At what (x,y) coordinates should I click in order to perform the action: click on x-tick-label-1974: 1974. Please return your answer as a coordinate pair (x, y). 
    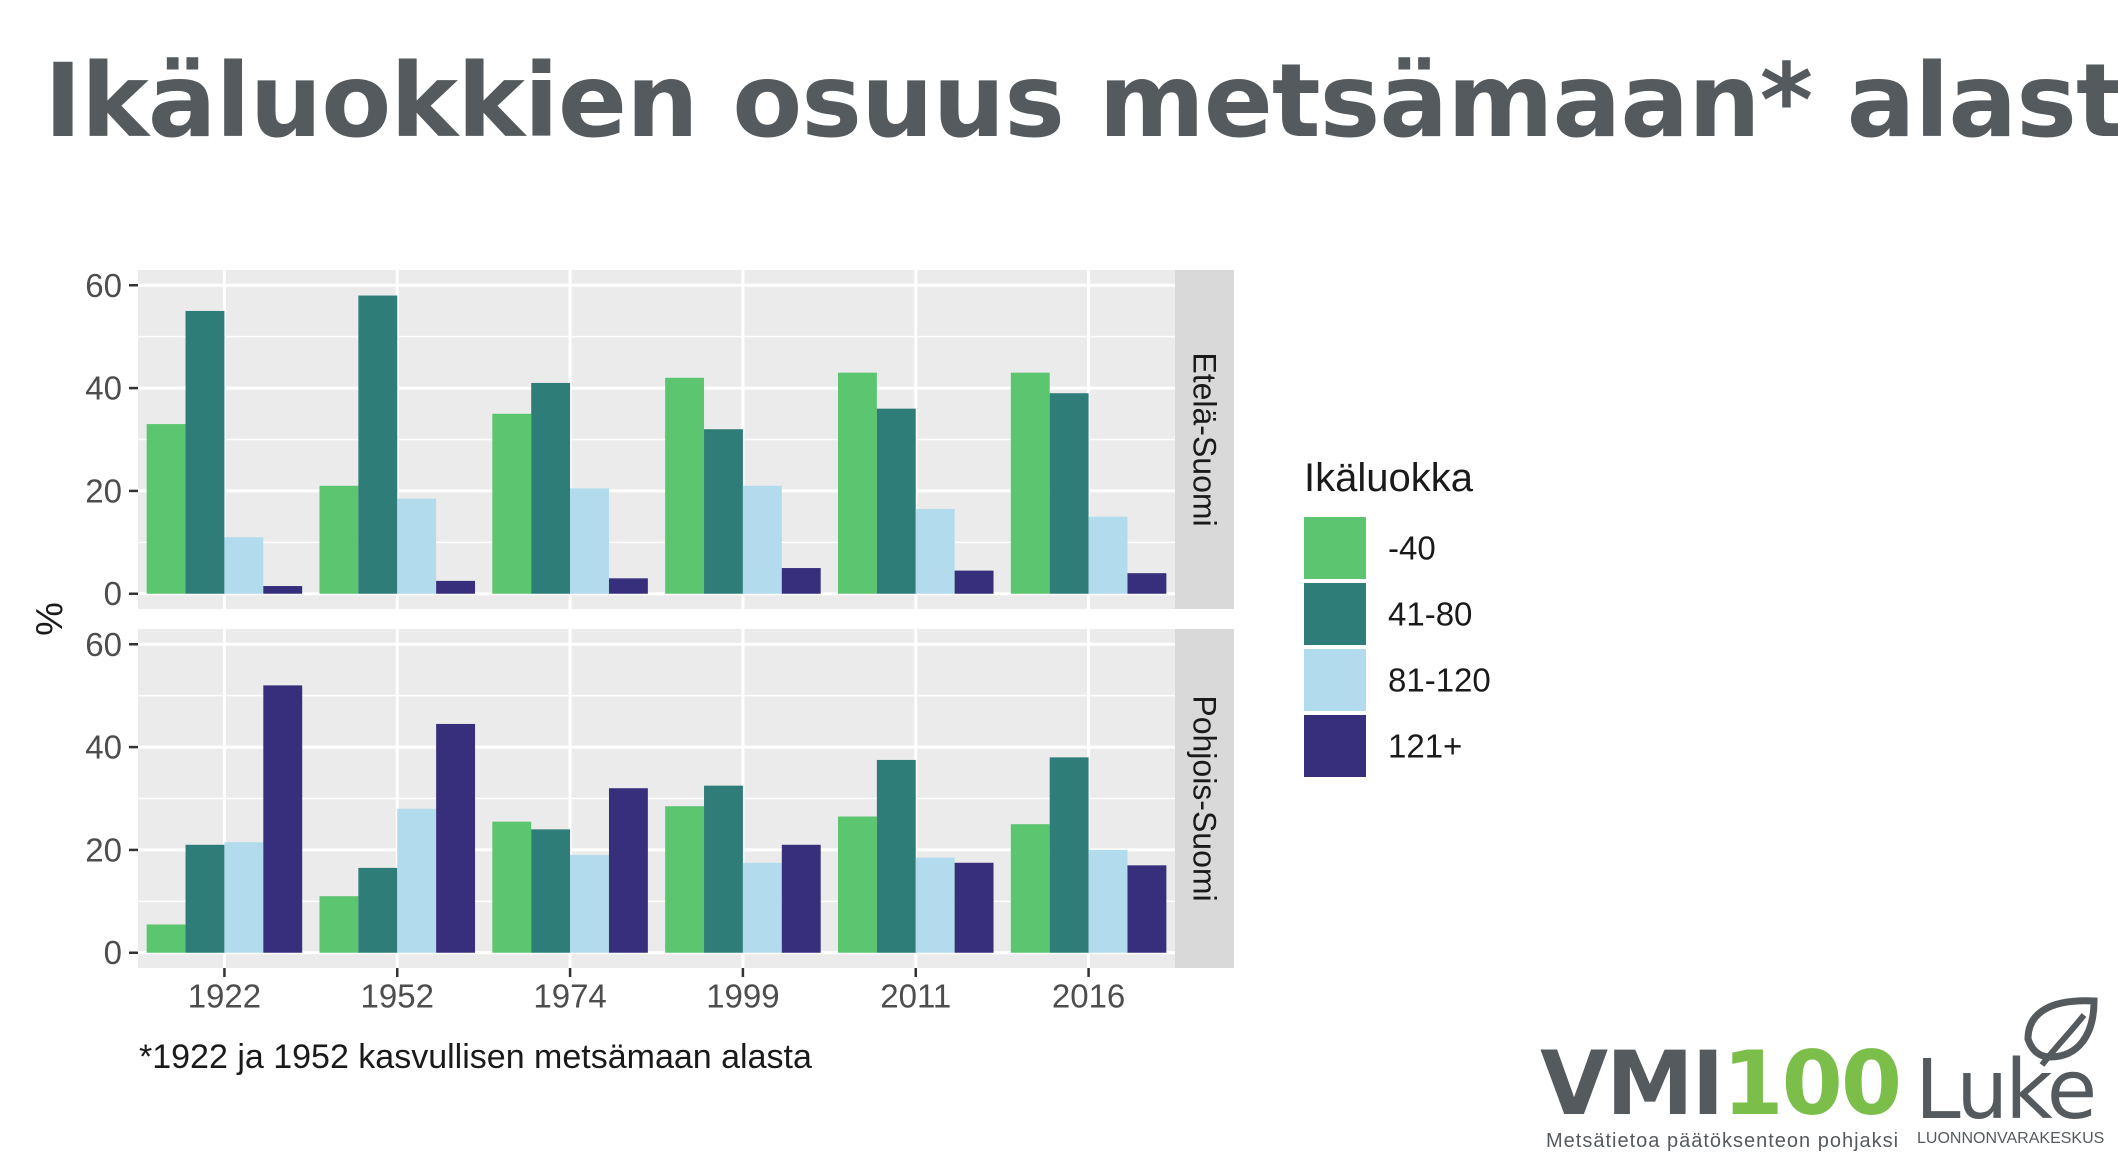
    Looking at the image, I should click on (569, 996).